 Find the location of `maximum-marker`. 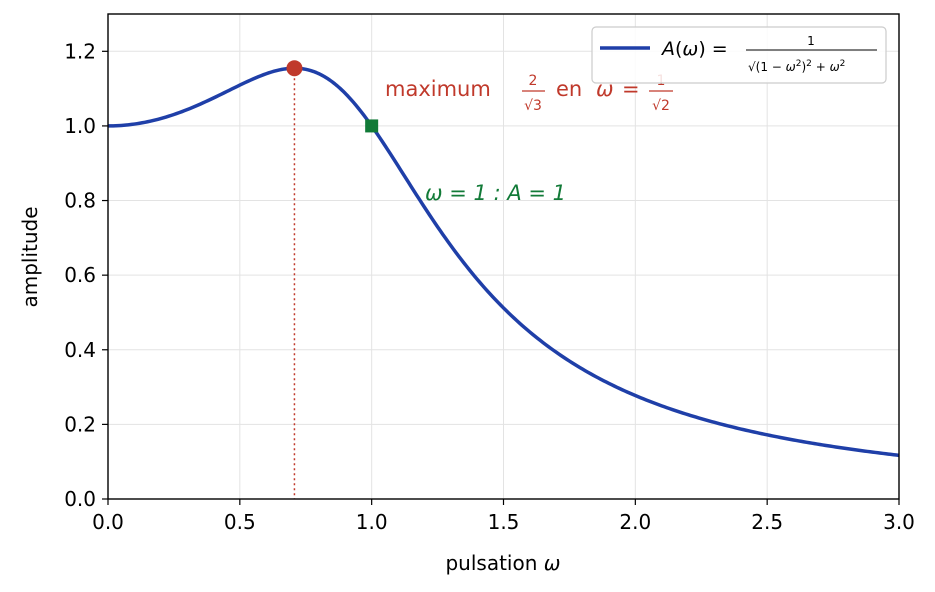

maximum-marker is located at coordinates (294, 68).